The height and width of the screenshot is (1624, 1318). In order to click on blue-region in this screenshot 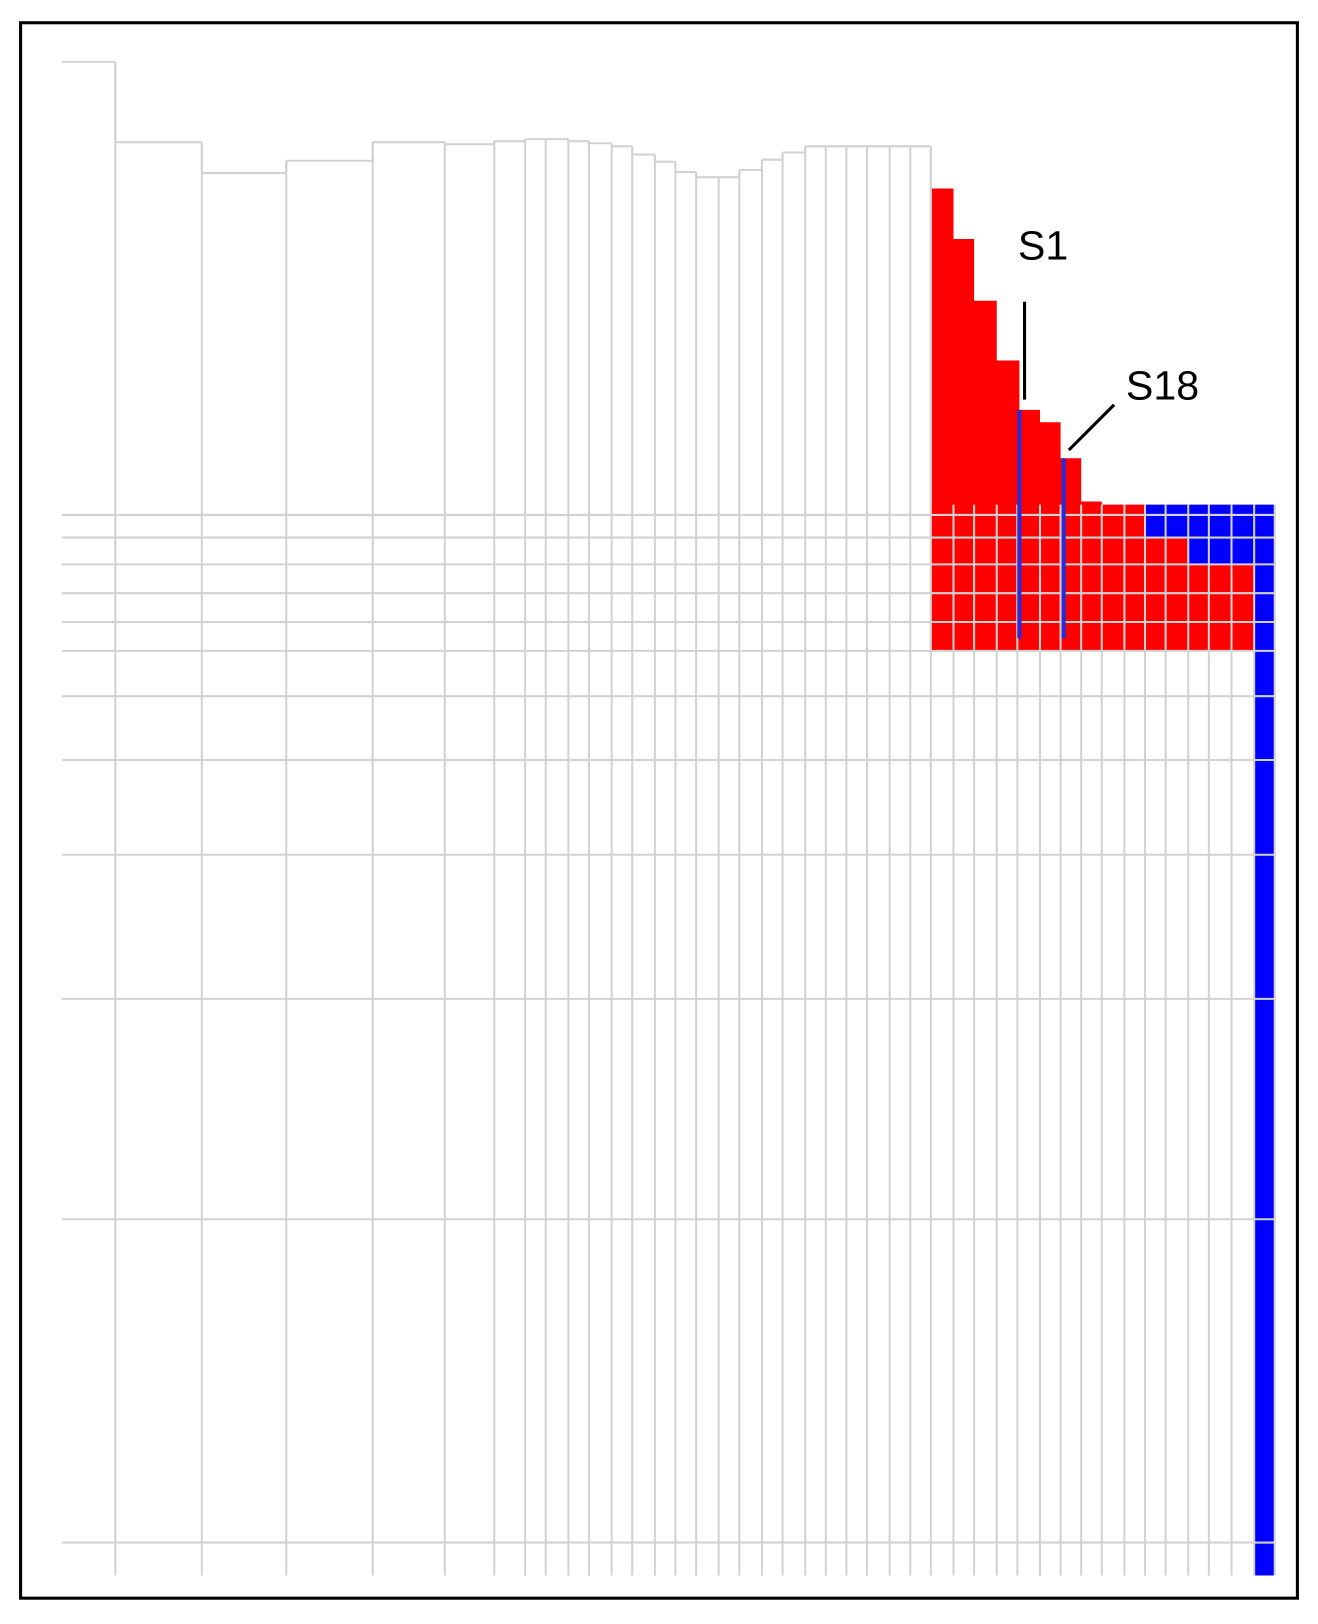, I will do `click(1210, 1040)`.